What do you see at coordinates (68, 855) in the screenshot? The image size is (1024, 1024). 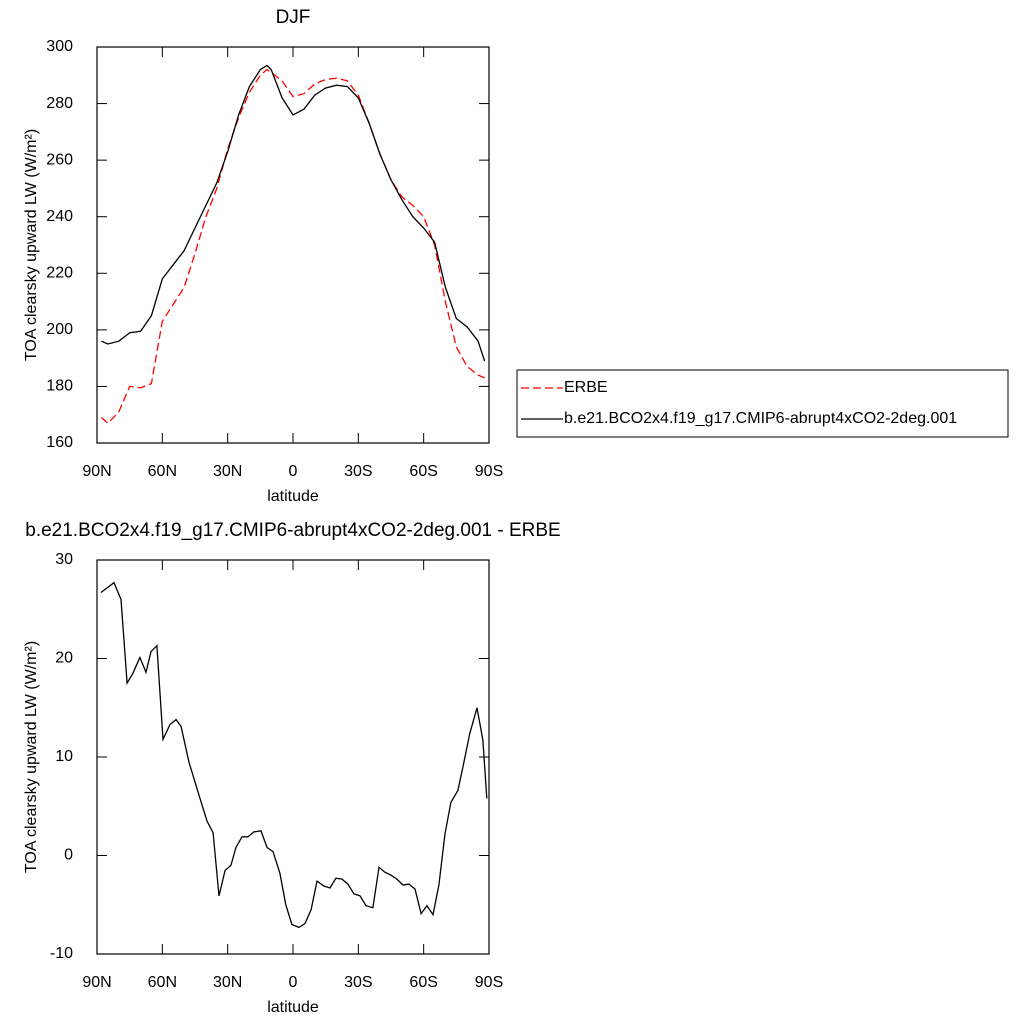 I see `y-tick-label: 0` at bounding box center [68, 855].